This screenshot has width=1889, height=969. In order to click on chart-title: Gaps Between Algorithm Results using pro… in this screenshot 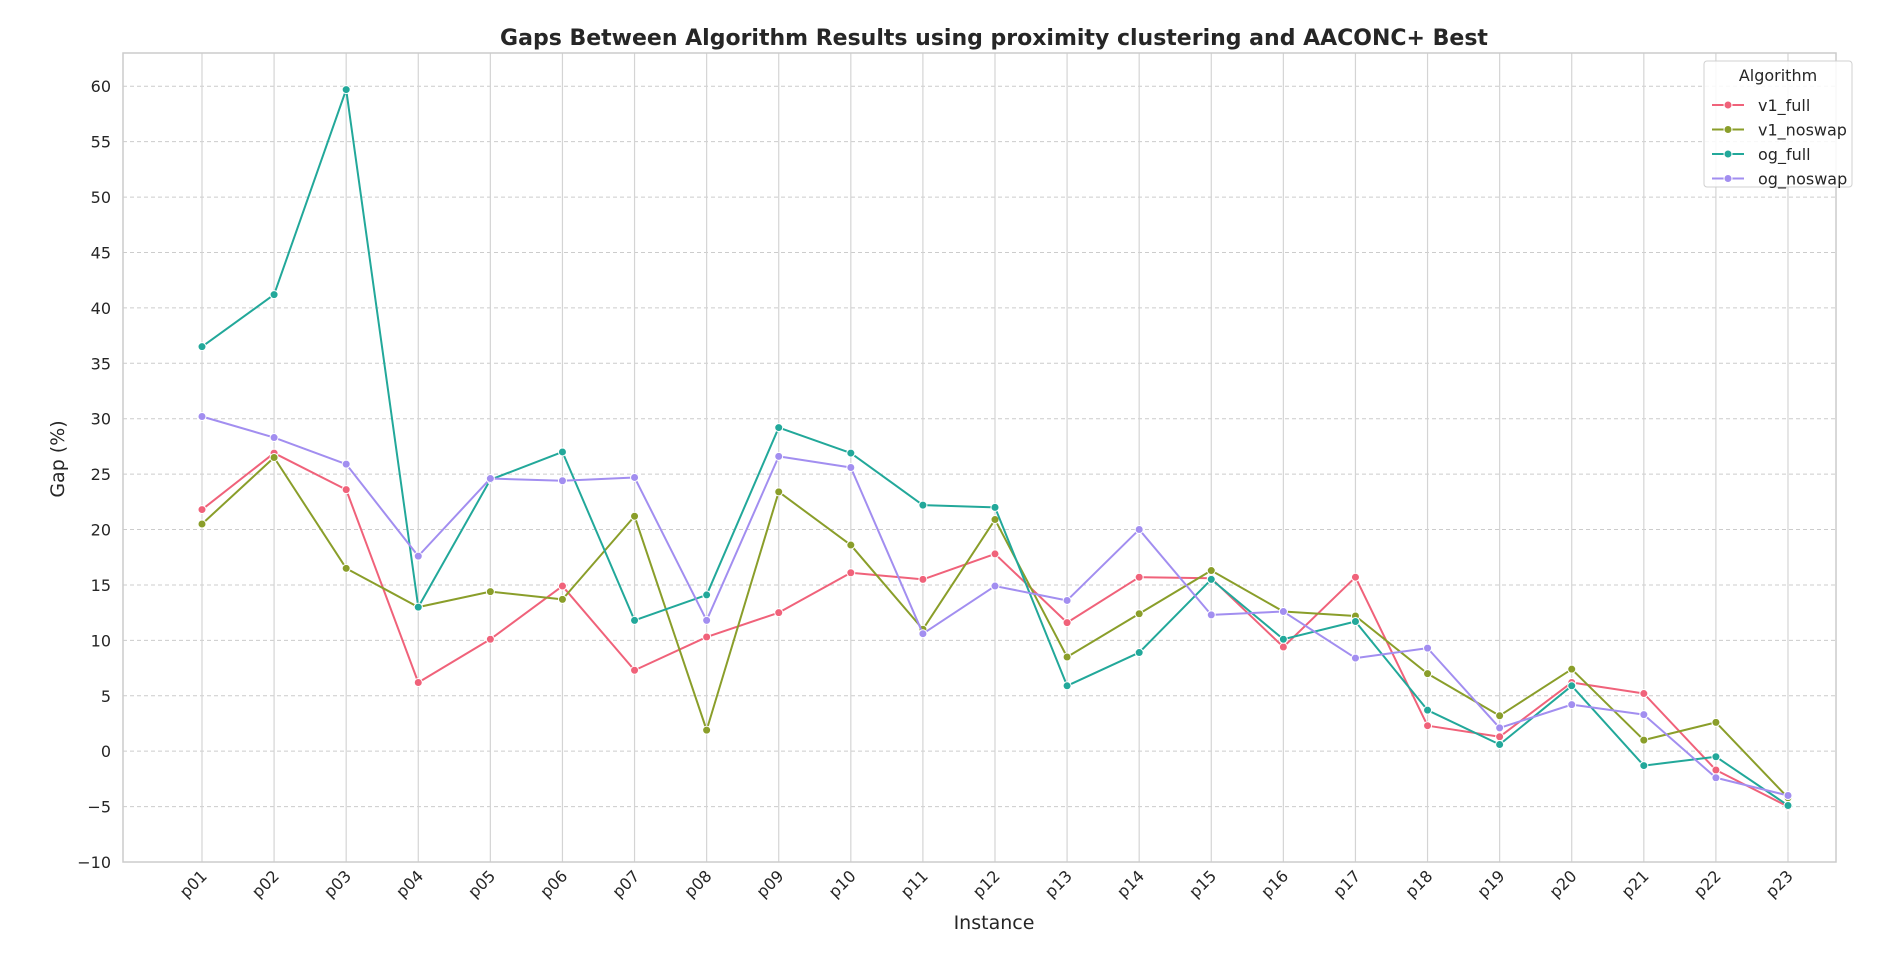, I will do `click(994, 38)`.